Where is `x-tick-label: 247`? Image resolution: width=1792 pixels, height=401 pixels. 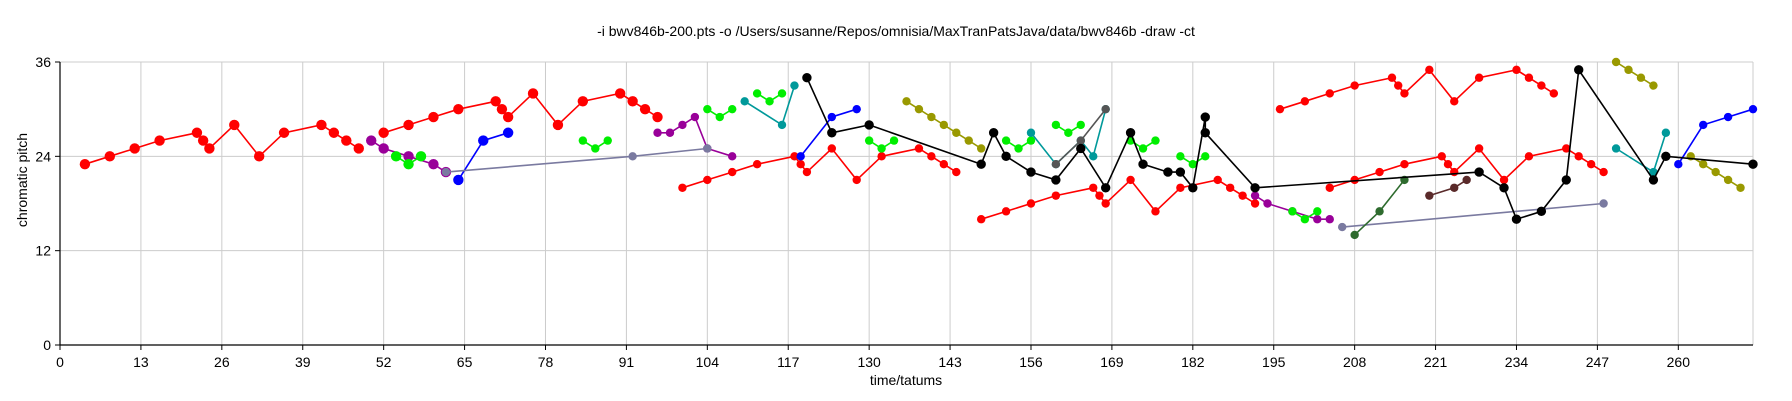
x-tick-label: 247 is located at coordinates (1598, 362).